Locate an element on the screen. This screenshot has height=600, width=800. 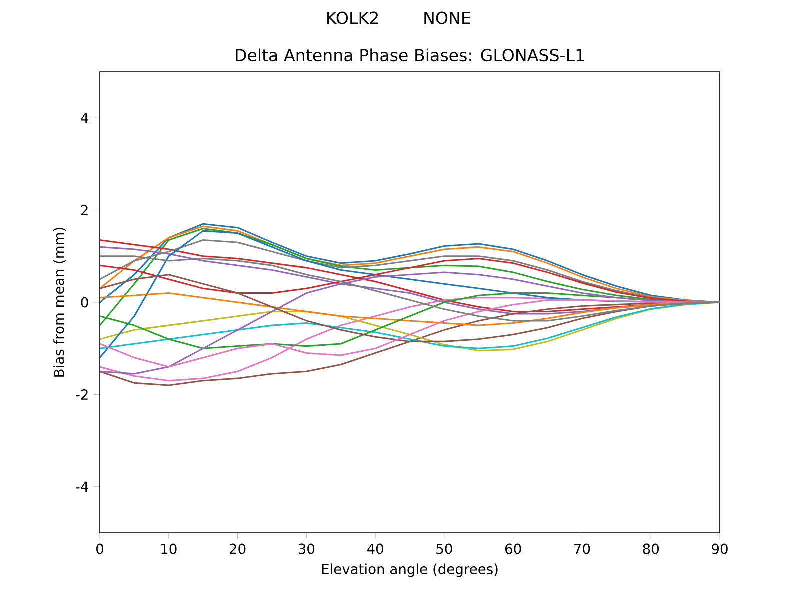
x-tick-label: 70 is located at coordinates (582, 549).